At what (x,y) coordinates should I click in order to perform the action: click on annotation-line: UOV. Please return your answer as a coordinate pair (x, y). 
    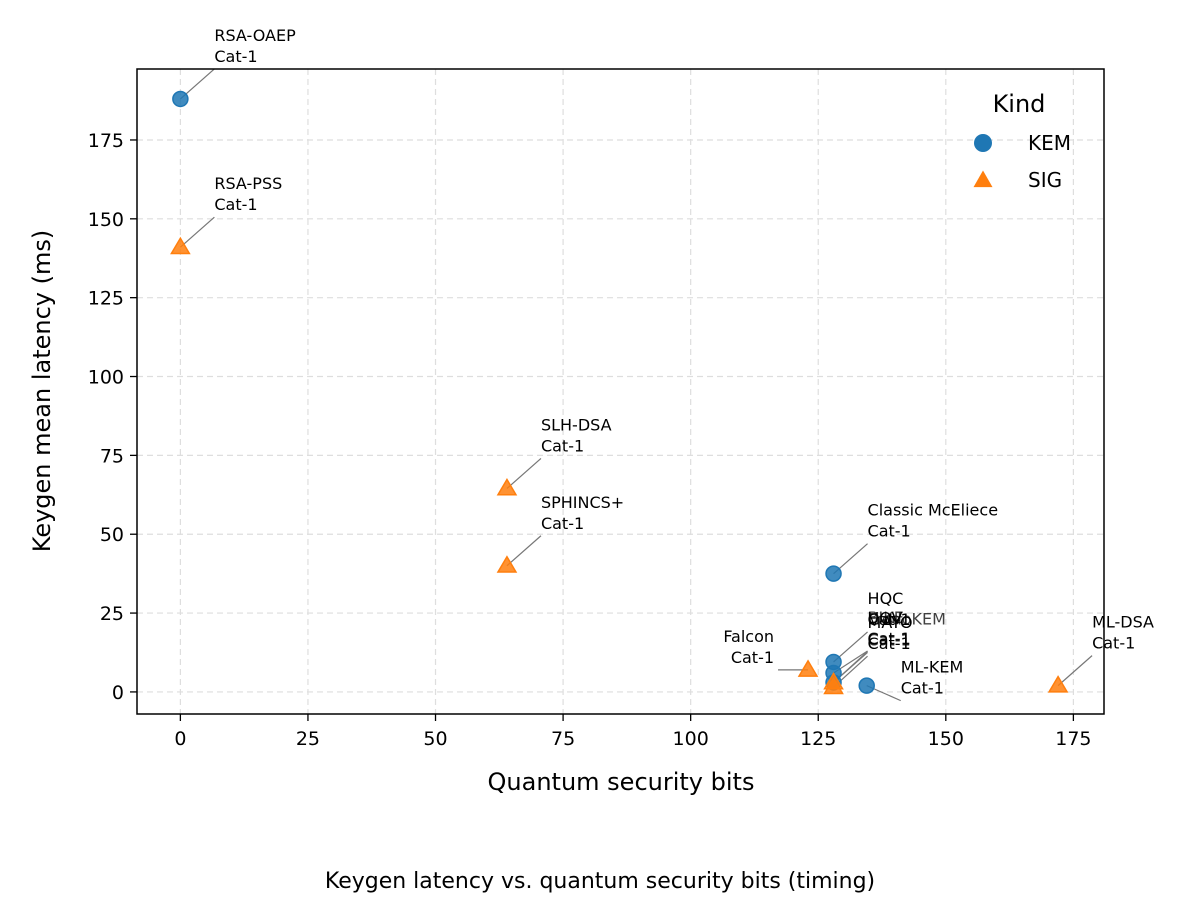
    Looking at the image, I should click on (885, 617).